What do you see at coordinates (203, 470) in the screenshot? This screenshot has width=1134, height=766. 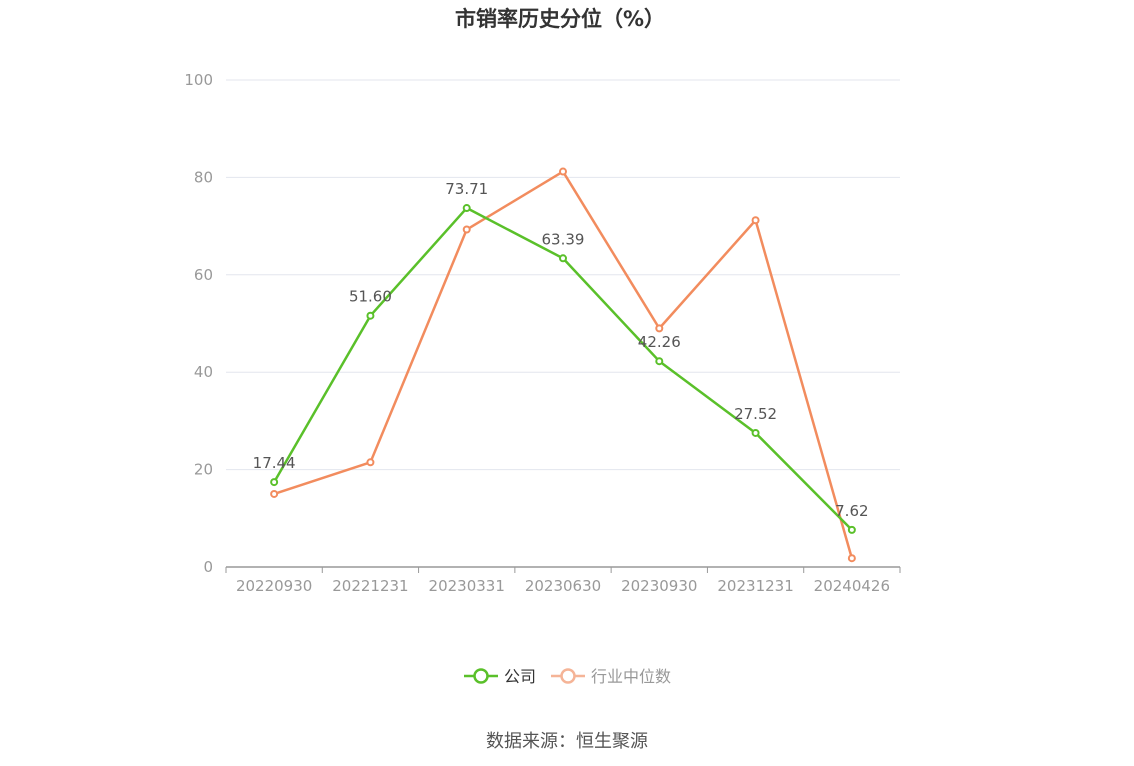 I see `y-tick-label: 20` at bounding box center [203, 470].